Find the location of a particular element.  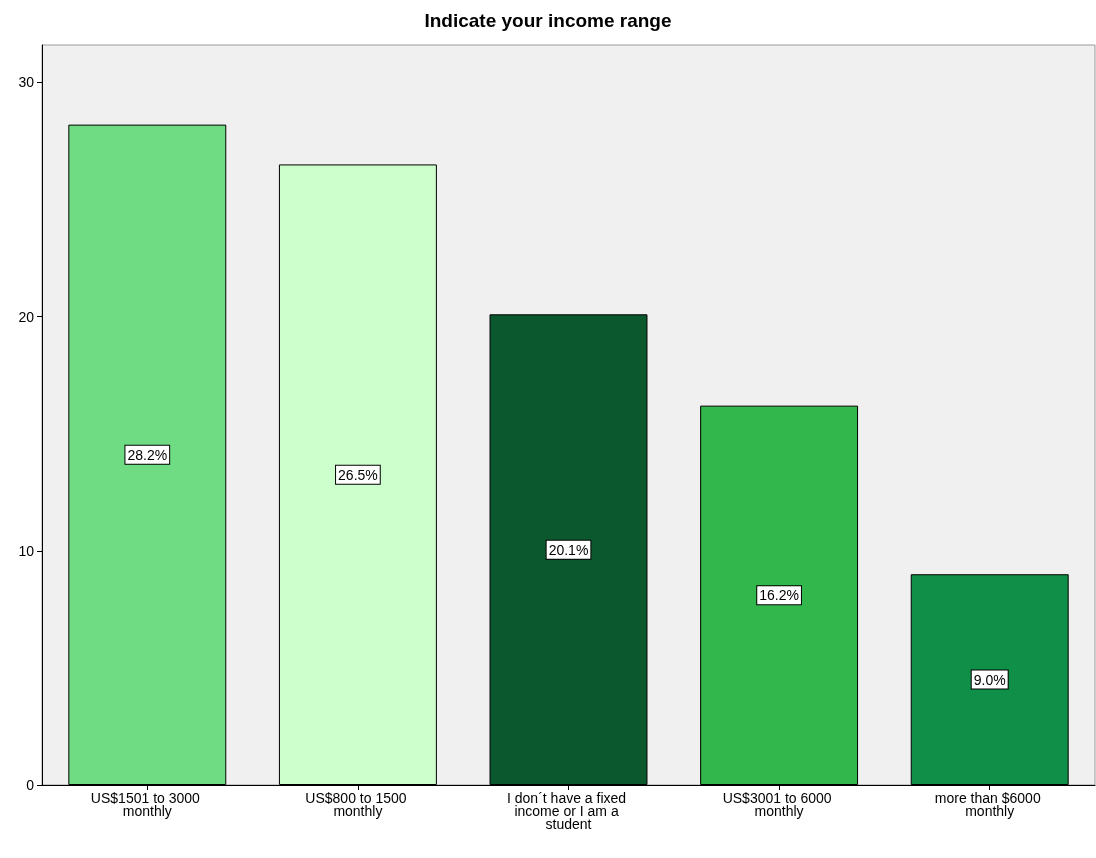

chart-title: Indicate your income range is located at coordinates (548, 20).